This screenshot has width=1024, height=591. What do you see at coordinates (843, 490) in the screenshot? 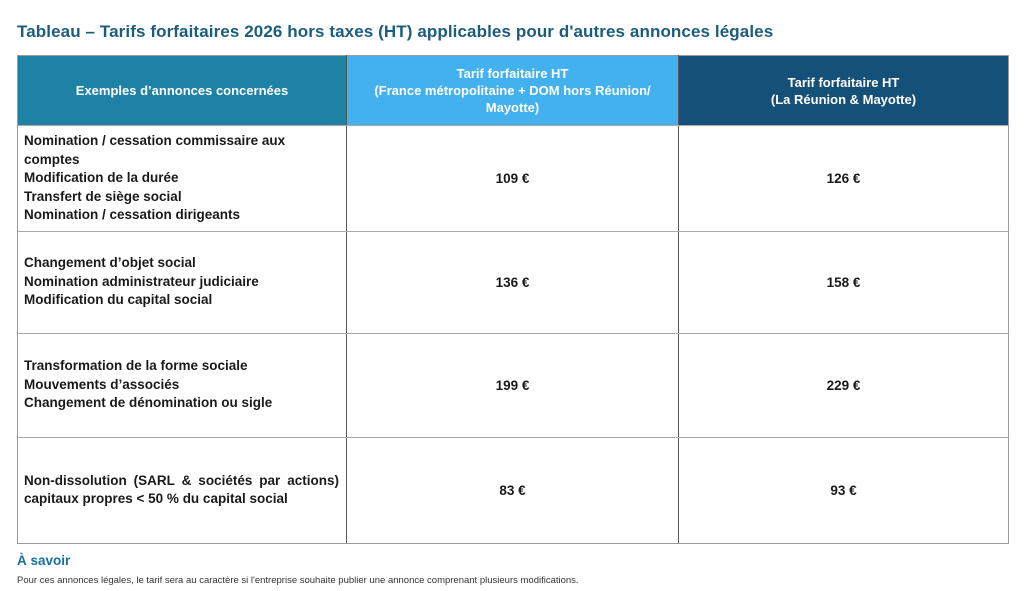
I see `price-cell-reunion: 93 €` at bounding box center [843, 490].